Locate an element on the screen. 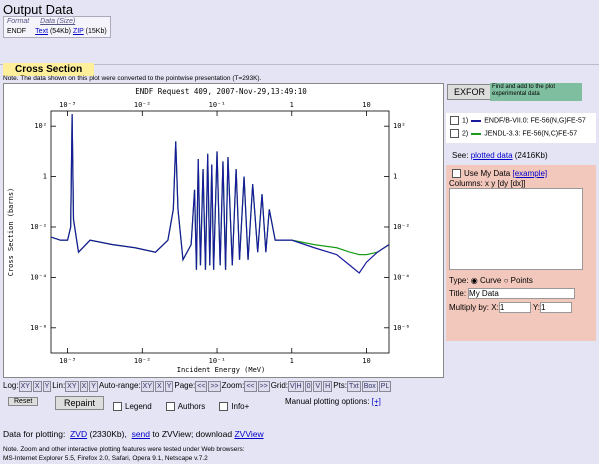 The image size is (599, 464). link: ZIP is located at coordinates (78, 31).